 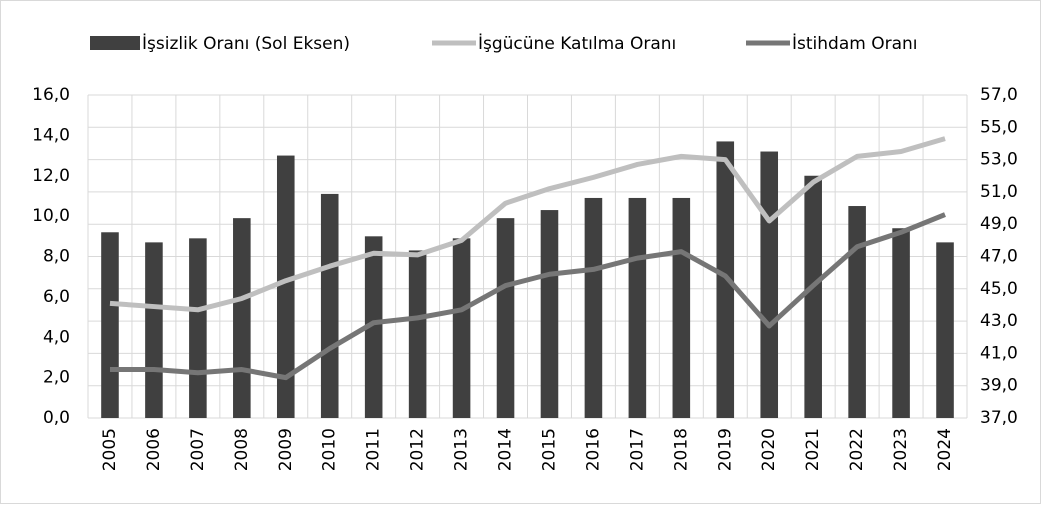 What do you see at coordinates (999, 192) in the screenshot?
I see `y2-tick-label: 51,0` at bounding box center [999, 192].